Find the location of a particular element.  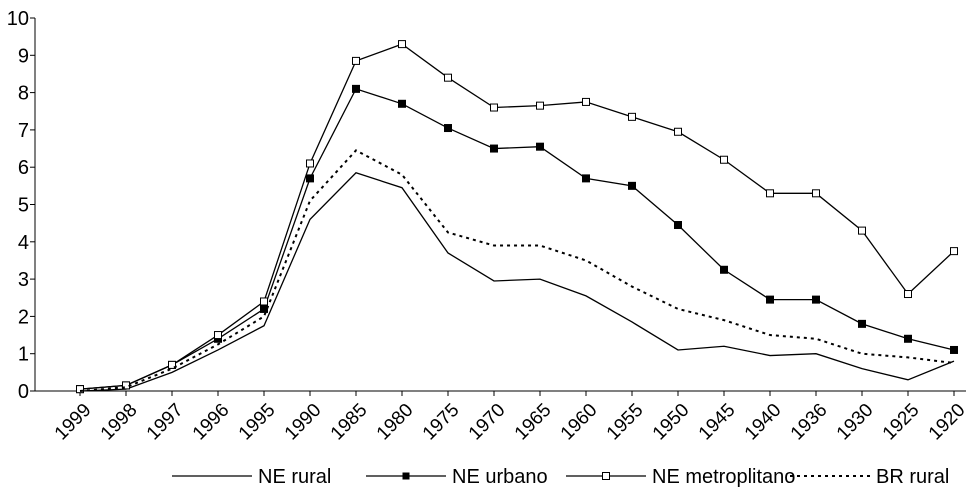

legend-item: NE urbano is located at coordinates (457, 477).